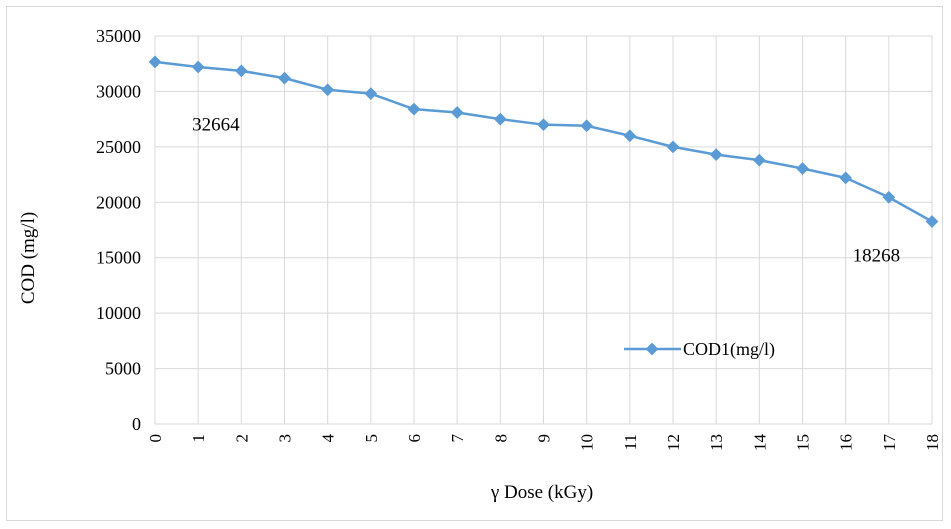 The width and height of the screenshot is (951, 529). What do you see at coordinates (500, 438) in the screenshot?
I see `x-tick-label: 8` at bounding box center [500, 438].